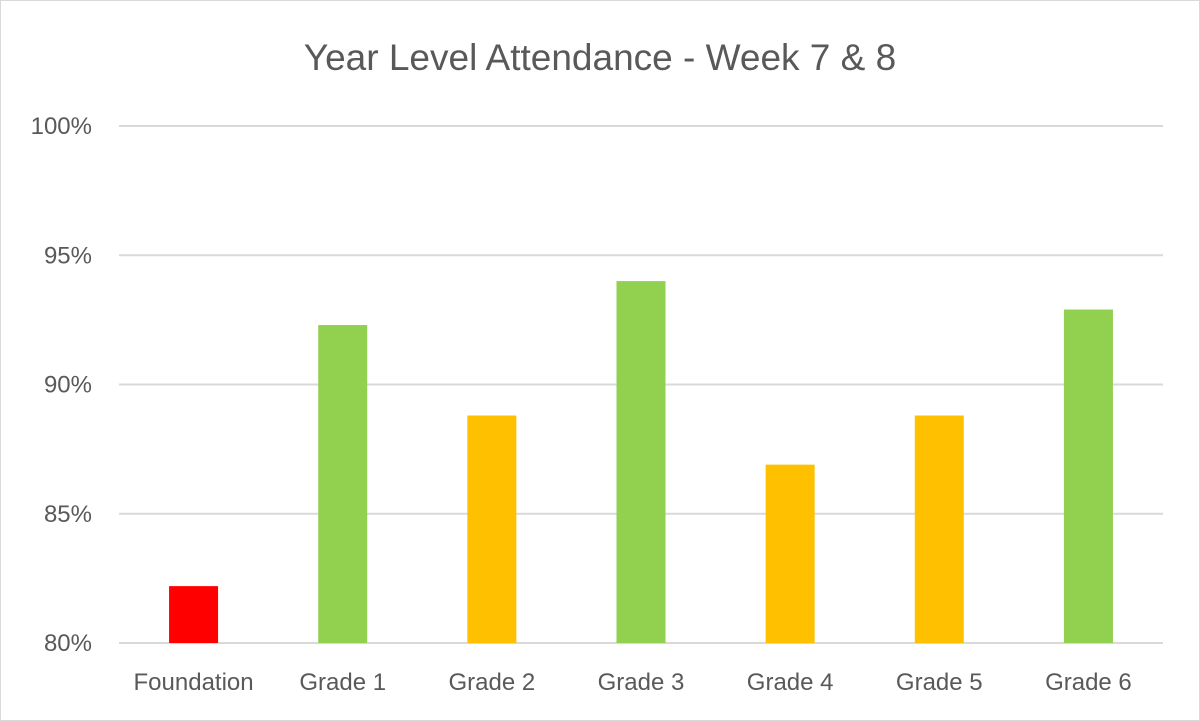 This screenshot has height=721, width=1200. Describe the element at coordinates (342, 682) in the screenshot. I see `x-tick-label: Grade 1` at that location.